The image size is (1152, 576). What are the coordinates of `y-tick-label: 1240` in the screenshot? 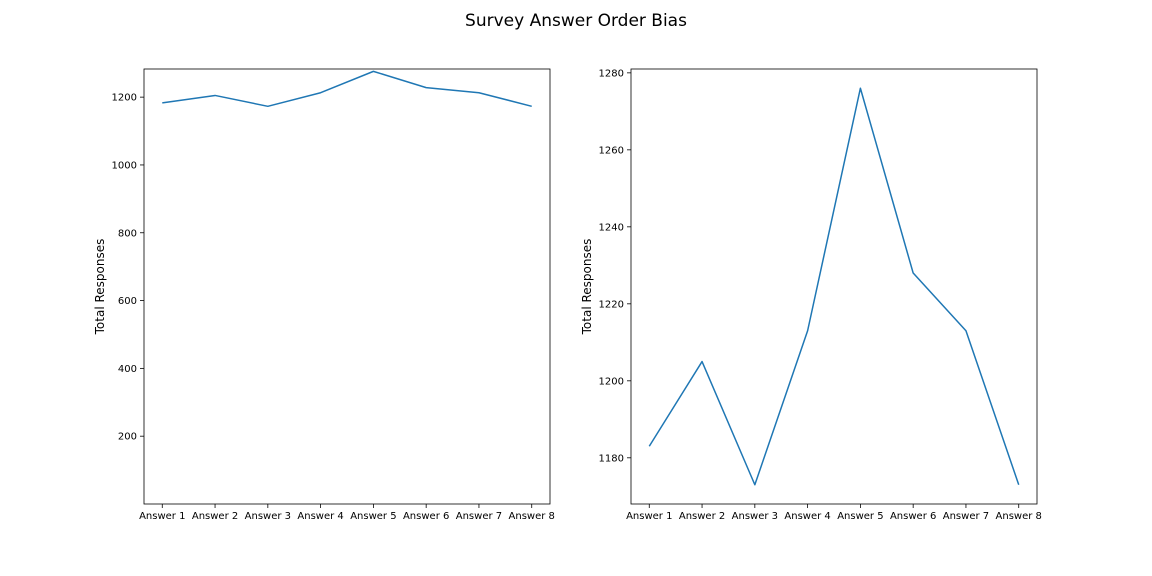 It's located at (611, 227).